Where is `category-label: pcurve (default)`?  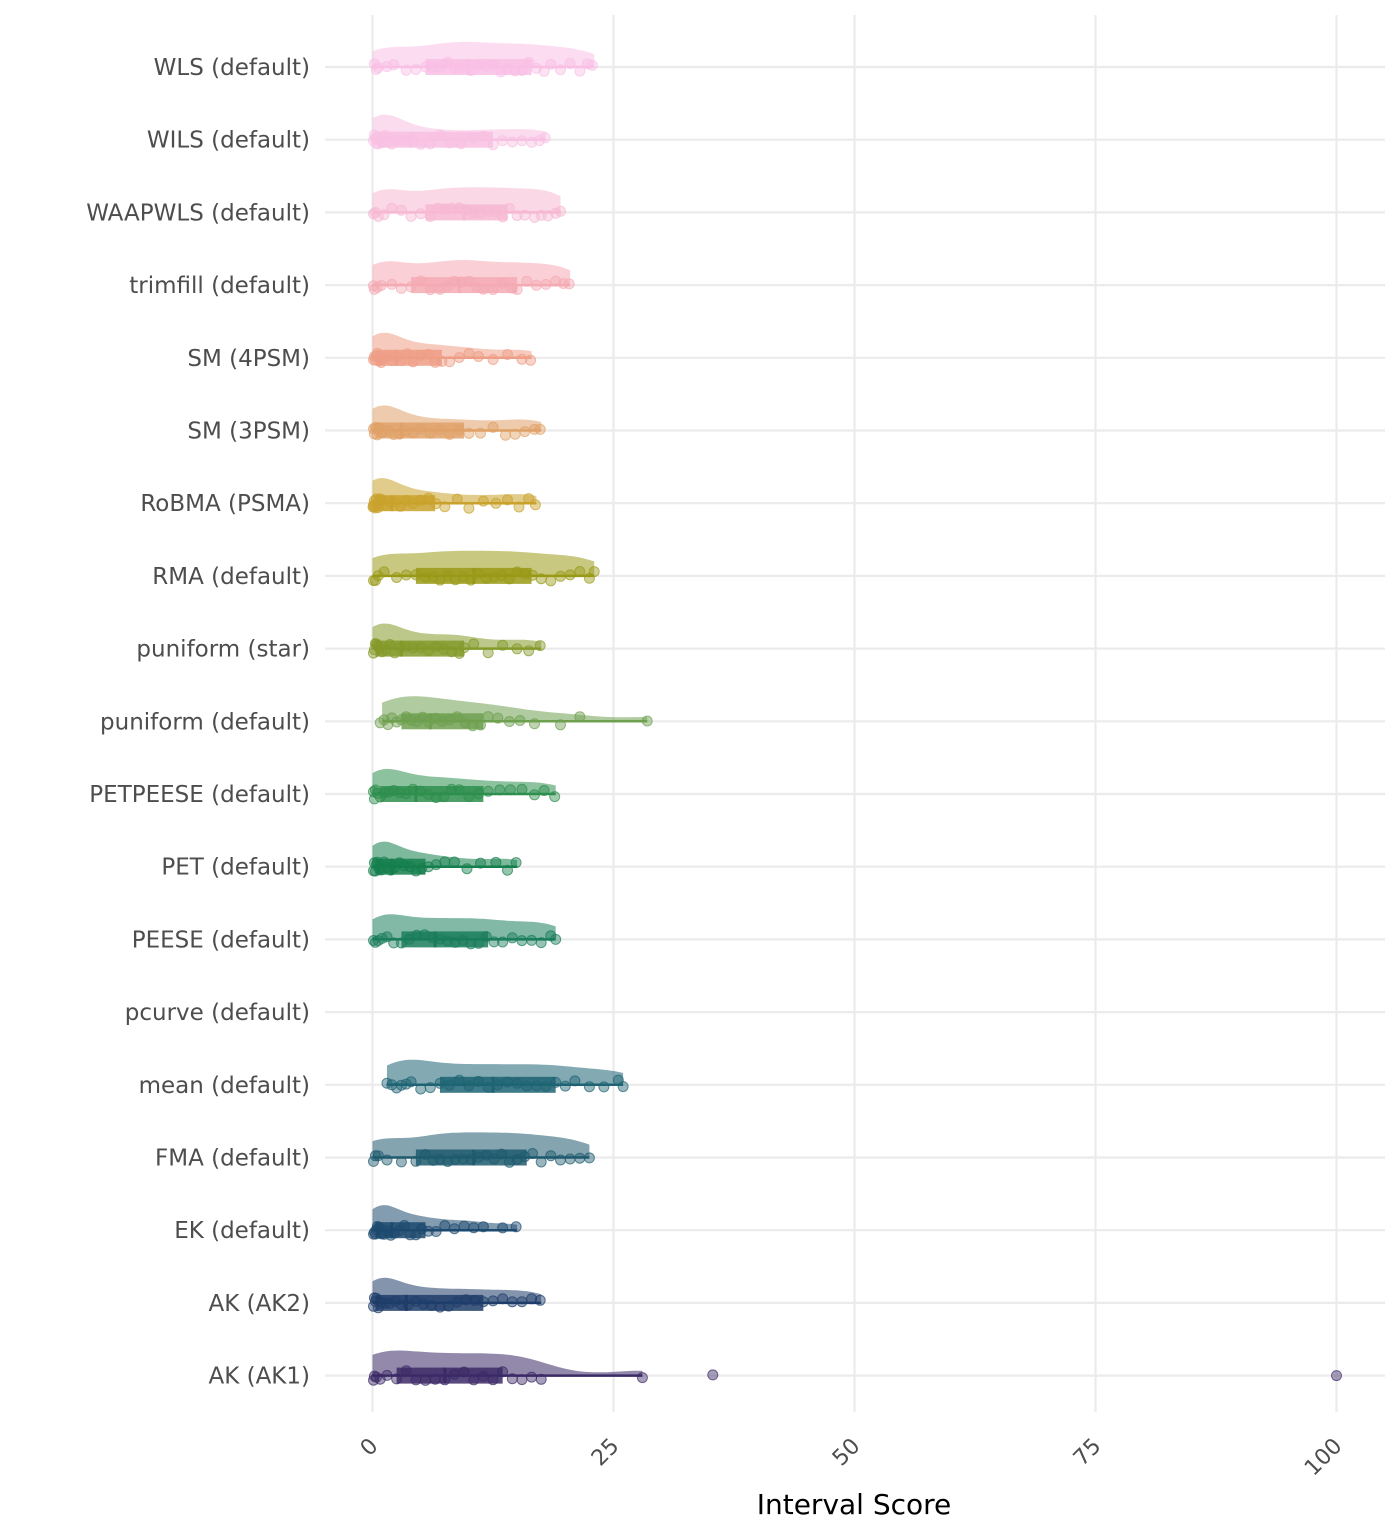
category-label: pcurve (default) is located at coordinates (217, 1013).